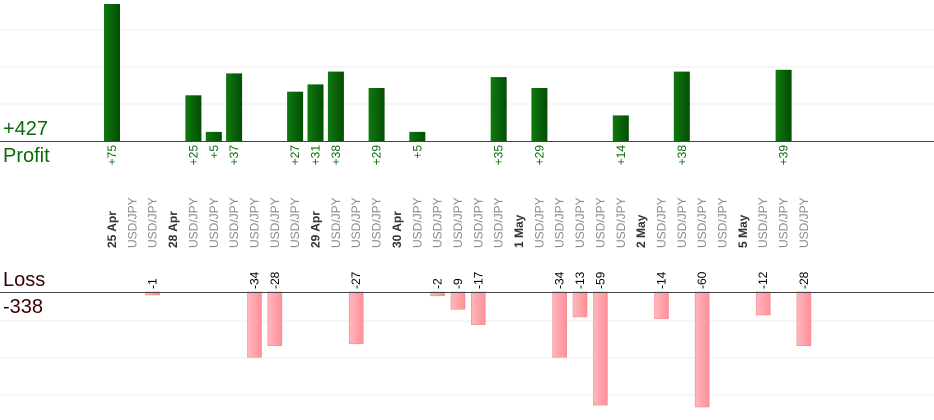  I want to click on date-tick-label: 28 Apr, so click(173, 229).